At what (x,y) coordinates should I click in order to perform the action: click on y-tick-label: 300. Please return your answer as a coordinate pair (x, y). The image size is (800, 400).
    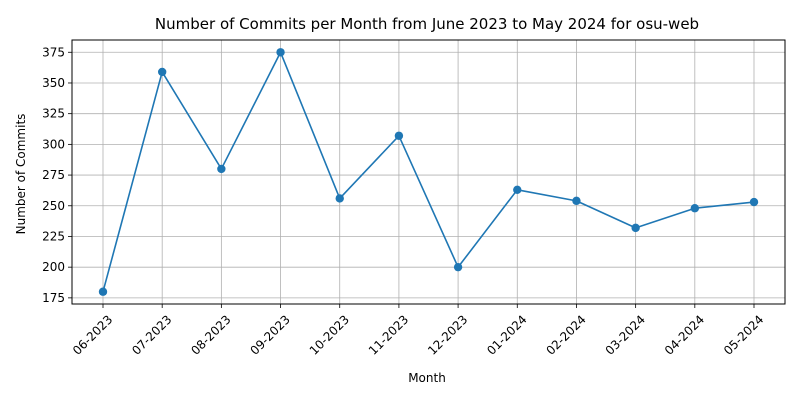
    Looking at the image, I should click on (53, 144).